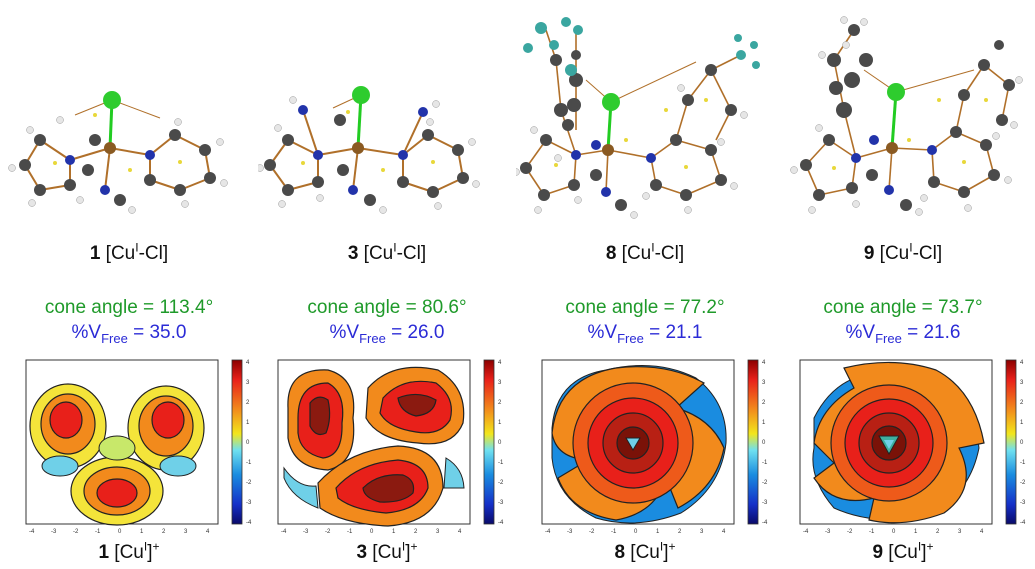 This screenshot has height=569, width=1035. What do you see at coordinates (118, 152) in the screenshot?
I see `molecule-1-structure` at bounding box center [118, 152].